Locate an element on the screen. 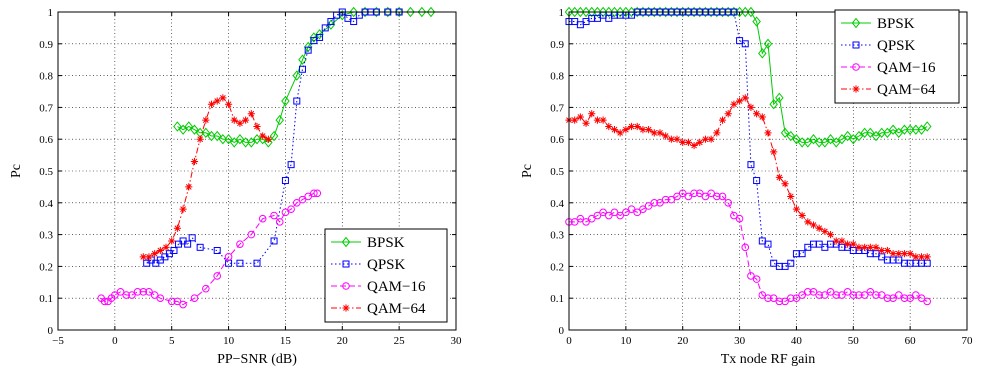 The height and width of the screenshot is (373, 981). x-tick-label: 20 is located at coordinates (683, 341).